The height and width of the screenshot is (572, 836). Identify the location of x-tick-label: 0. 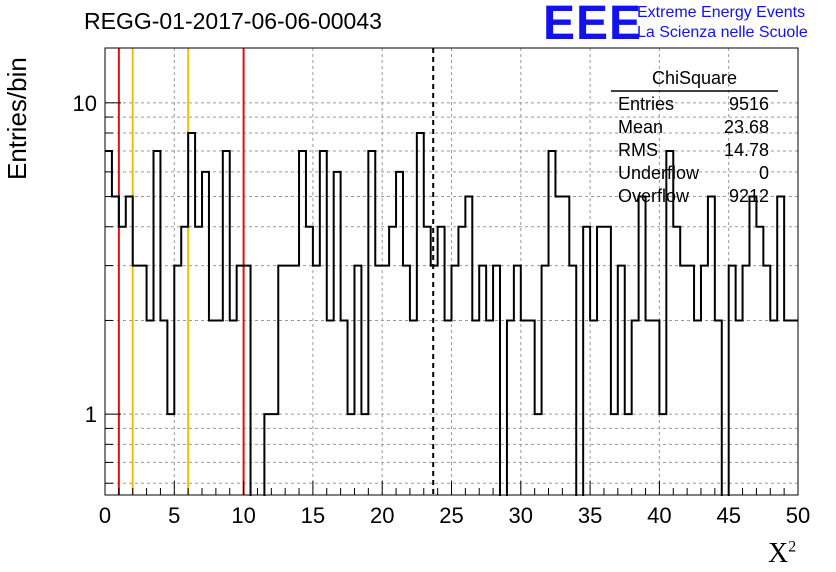
(105, 515).